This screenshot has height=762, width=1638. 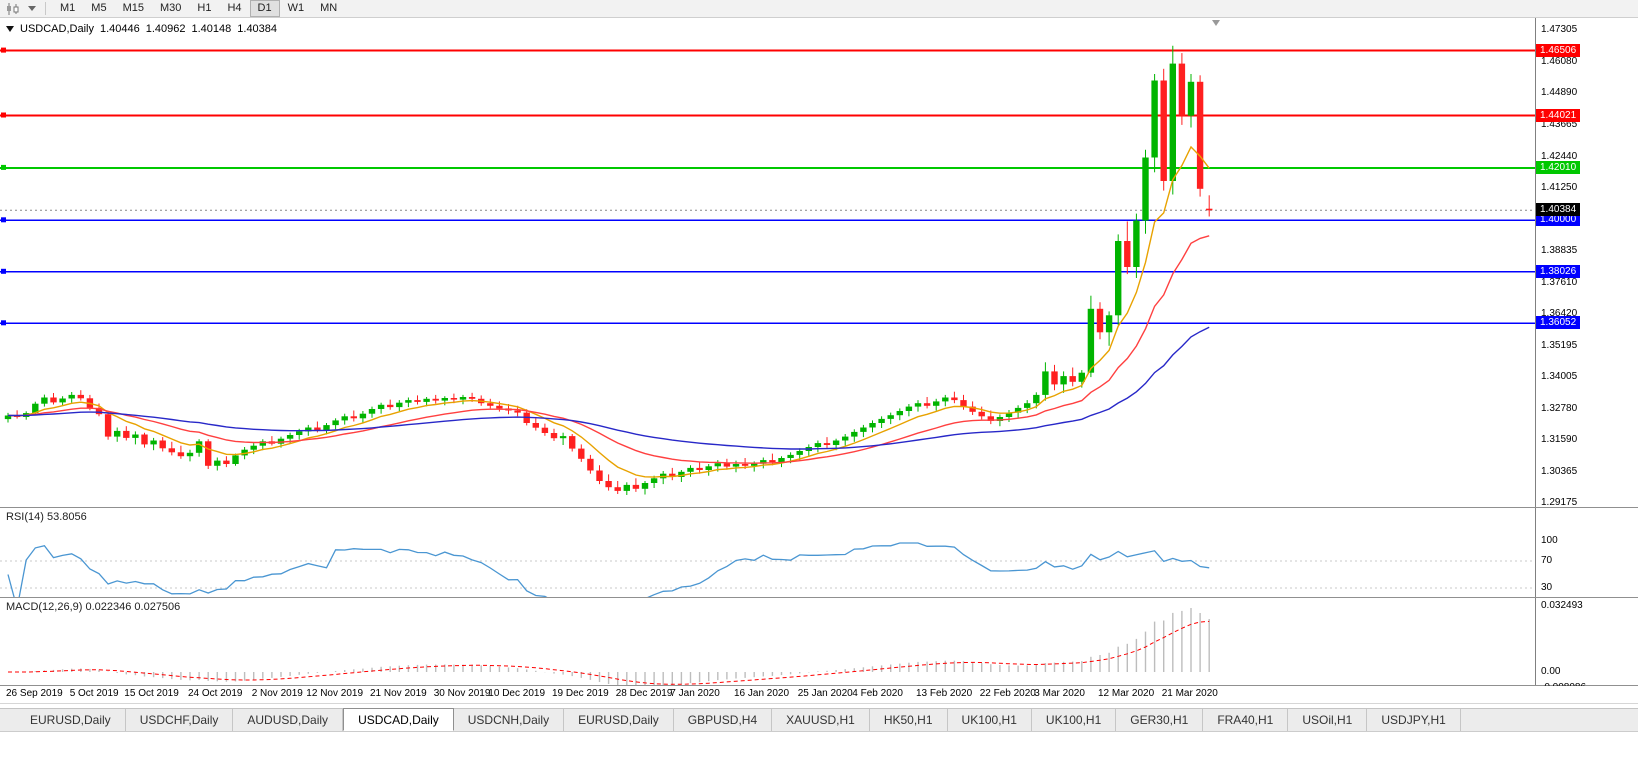 I want to click on time-axis-label: 7 Jan 2020, so click(x=695, y=693).